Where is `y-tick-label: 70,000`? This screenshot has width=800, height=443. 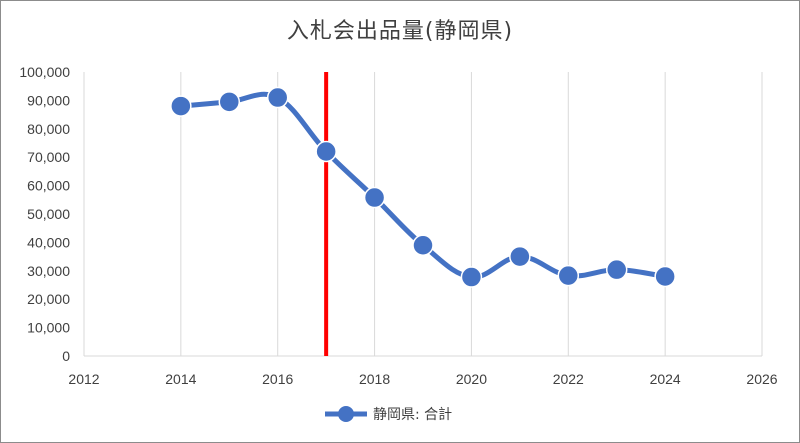
y-tick-label: 70,000 is located at coordinates (48, 157).